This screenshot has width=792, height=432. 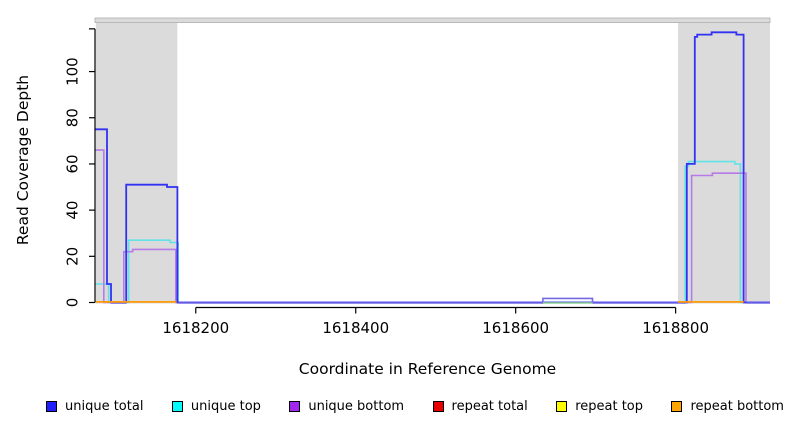 I want to click on y-tick-label: 0, so click(x=73, y=303).